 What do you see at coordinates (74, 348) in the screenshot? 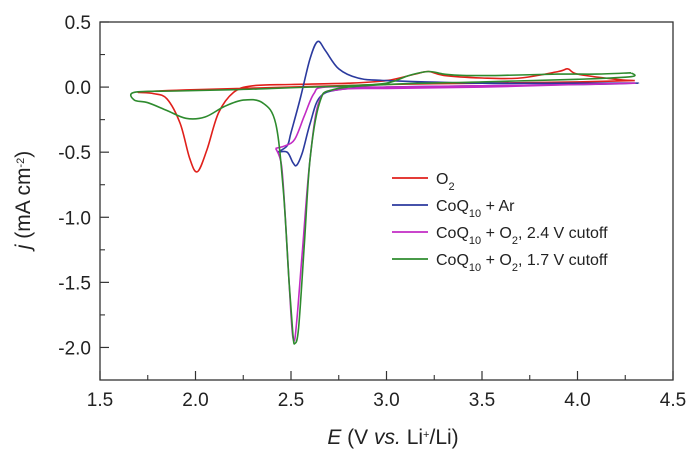
I see `y-tick-label: -2.0` at bounding box center [74, 348].